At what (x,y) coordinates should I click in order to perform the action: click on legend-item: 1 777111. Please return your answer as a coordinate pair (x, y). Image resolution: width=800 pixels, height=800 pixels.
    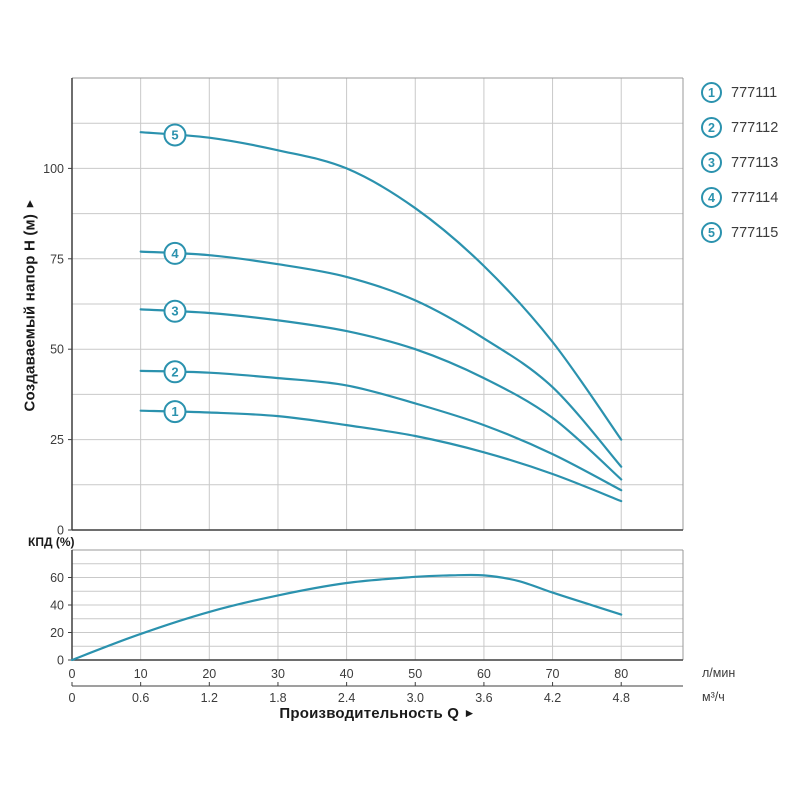
    Looking at the image, I should click on (739, 92).